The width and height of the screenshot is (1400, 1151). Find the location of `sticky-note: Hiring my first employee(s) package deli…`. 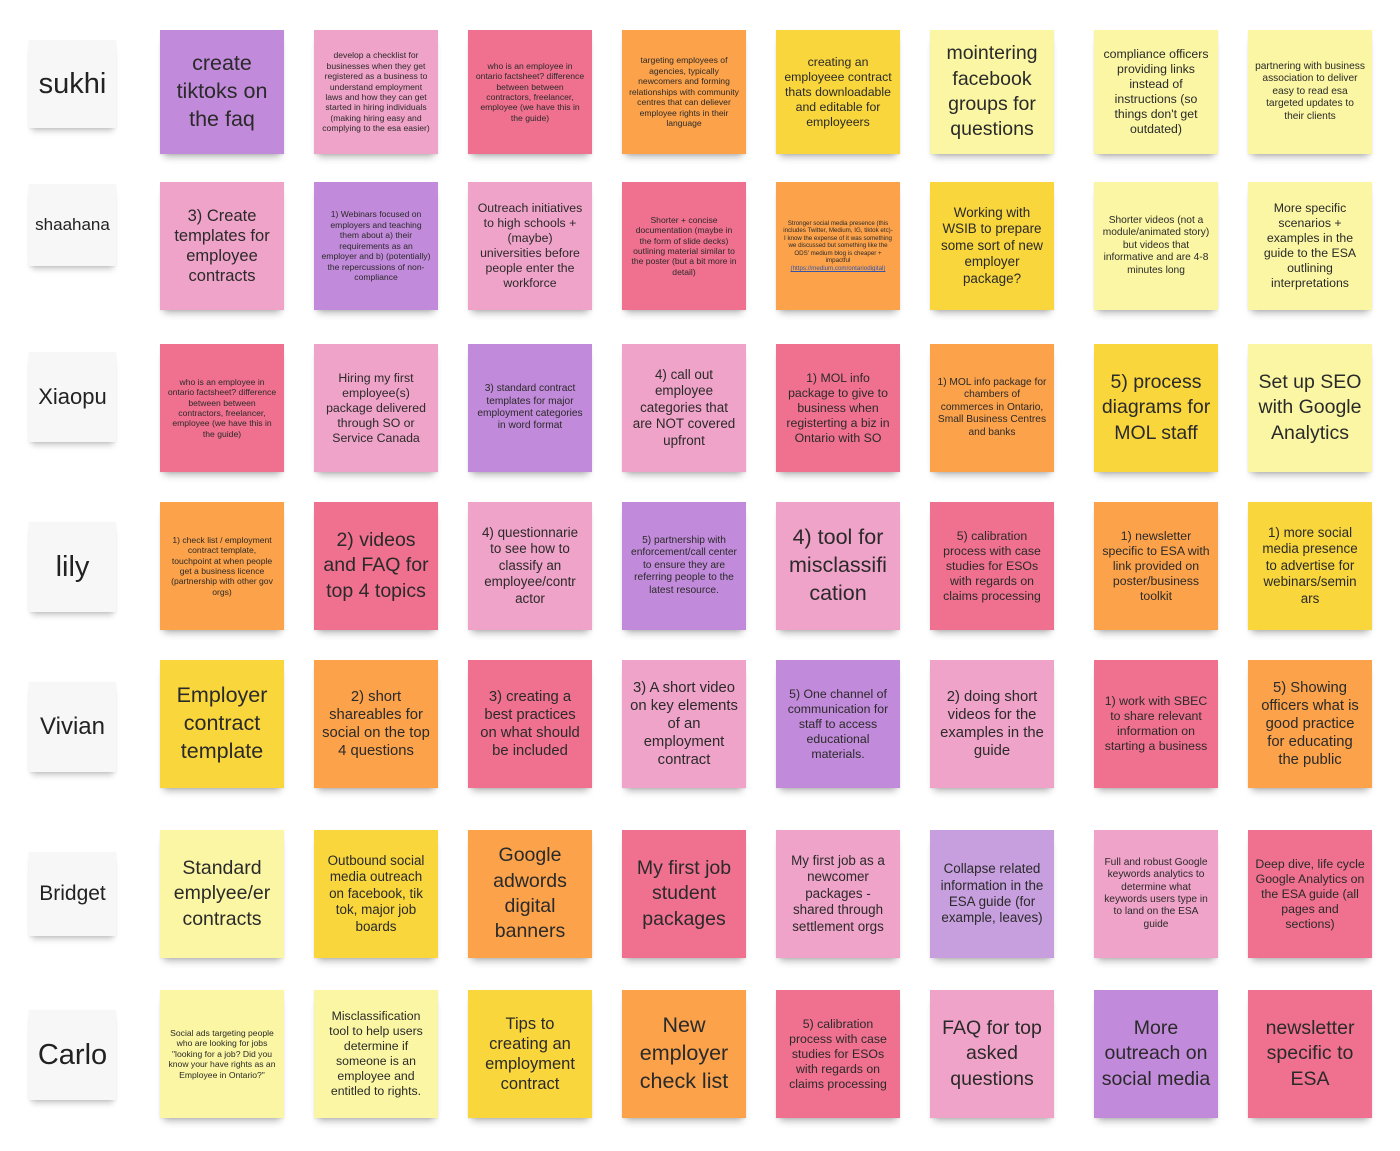

sticky-note: Hiring my first employee(s) package deli… is located at coordinates (376, 408).